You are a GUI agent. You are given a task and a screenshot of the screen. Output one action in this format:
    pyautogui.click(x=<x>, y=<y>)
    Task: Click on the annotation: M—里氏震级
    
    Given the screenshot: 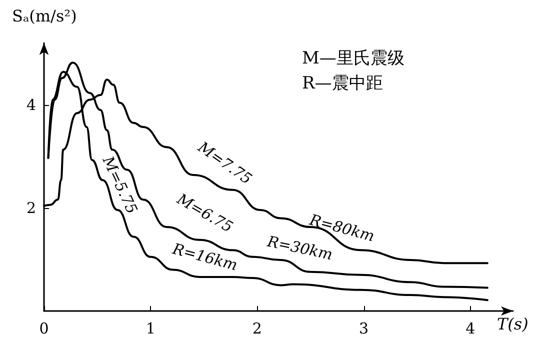 What is the action you would take?
    pyautogui.click(x=353, y=58)
    